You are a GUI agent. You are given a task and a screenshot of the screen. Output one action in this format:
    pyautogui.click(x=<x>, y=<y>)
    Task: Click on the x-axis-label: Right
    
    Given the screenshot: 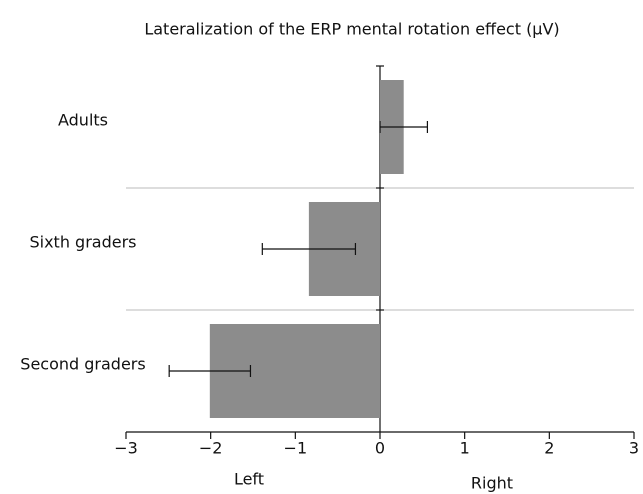 What is the action you would take?
    pyautogui.click(x=492, y=483)
    